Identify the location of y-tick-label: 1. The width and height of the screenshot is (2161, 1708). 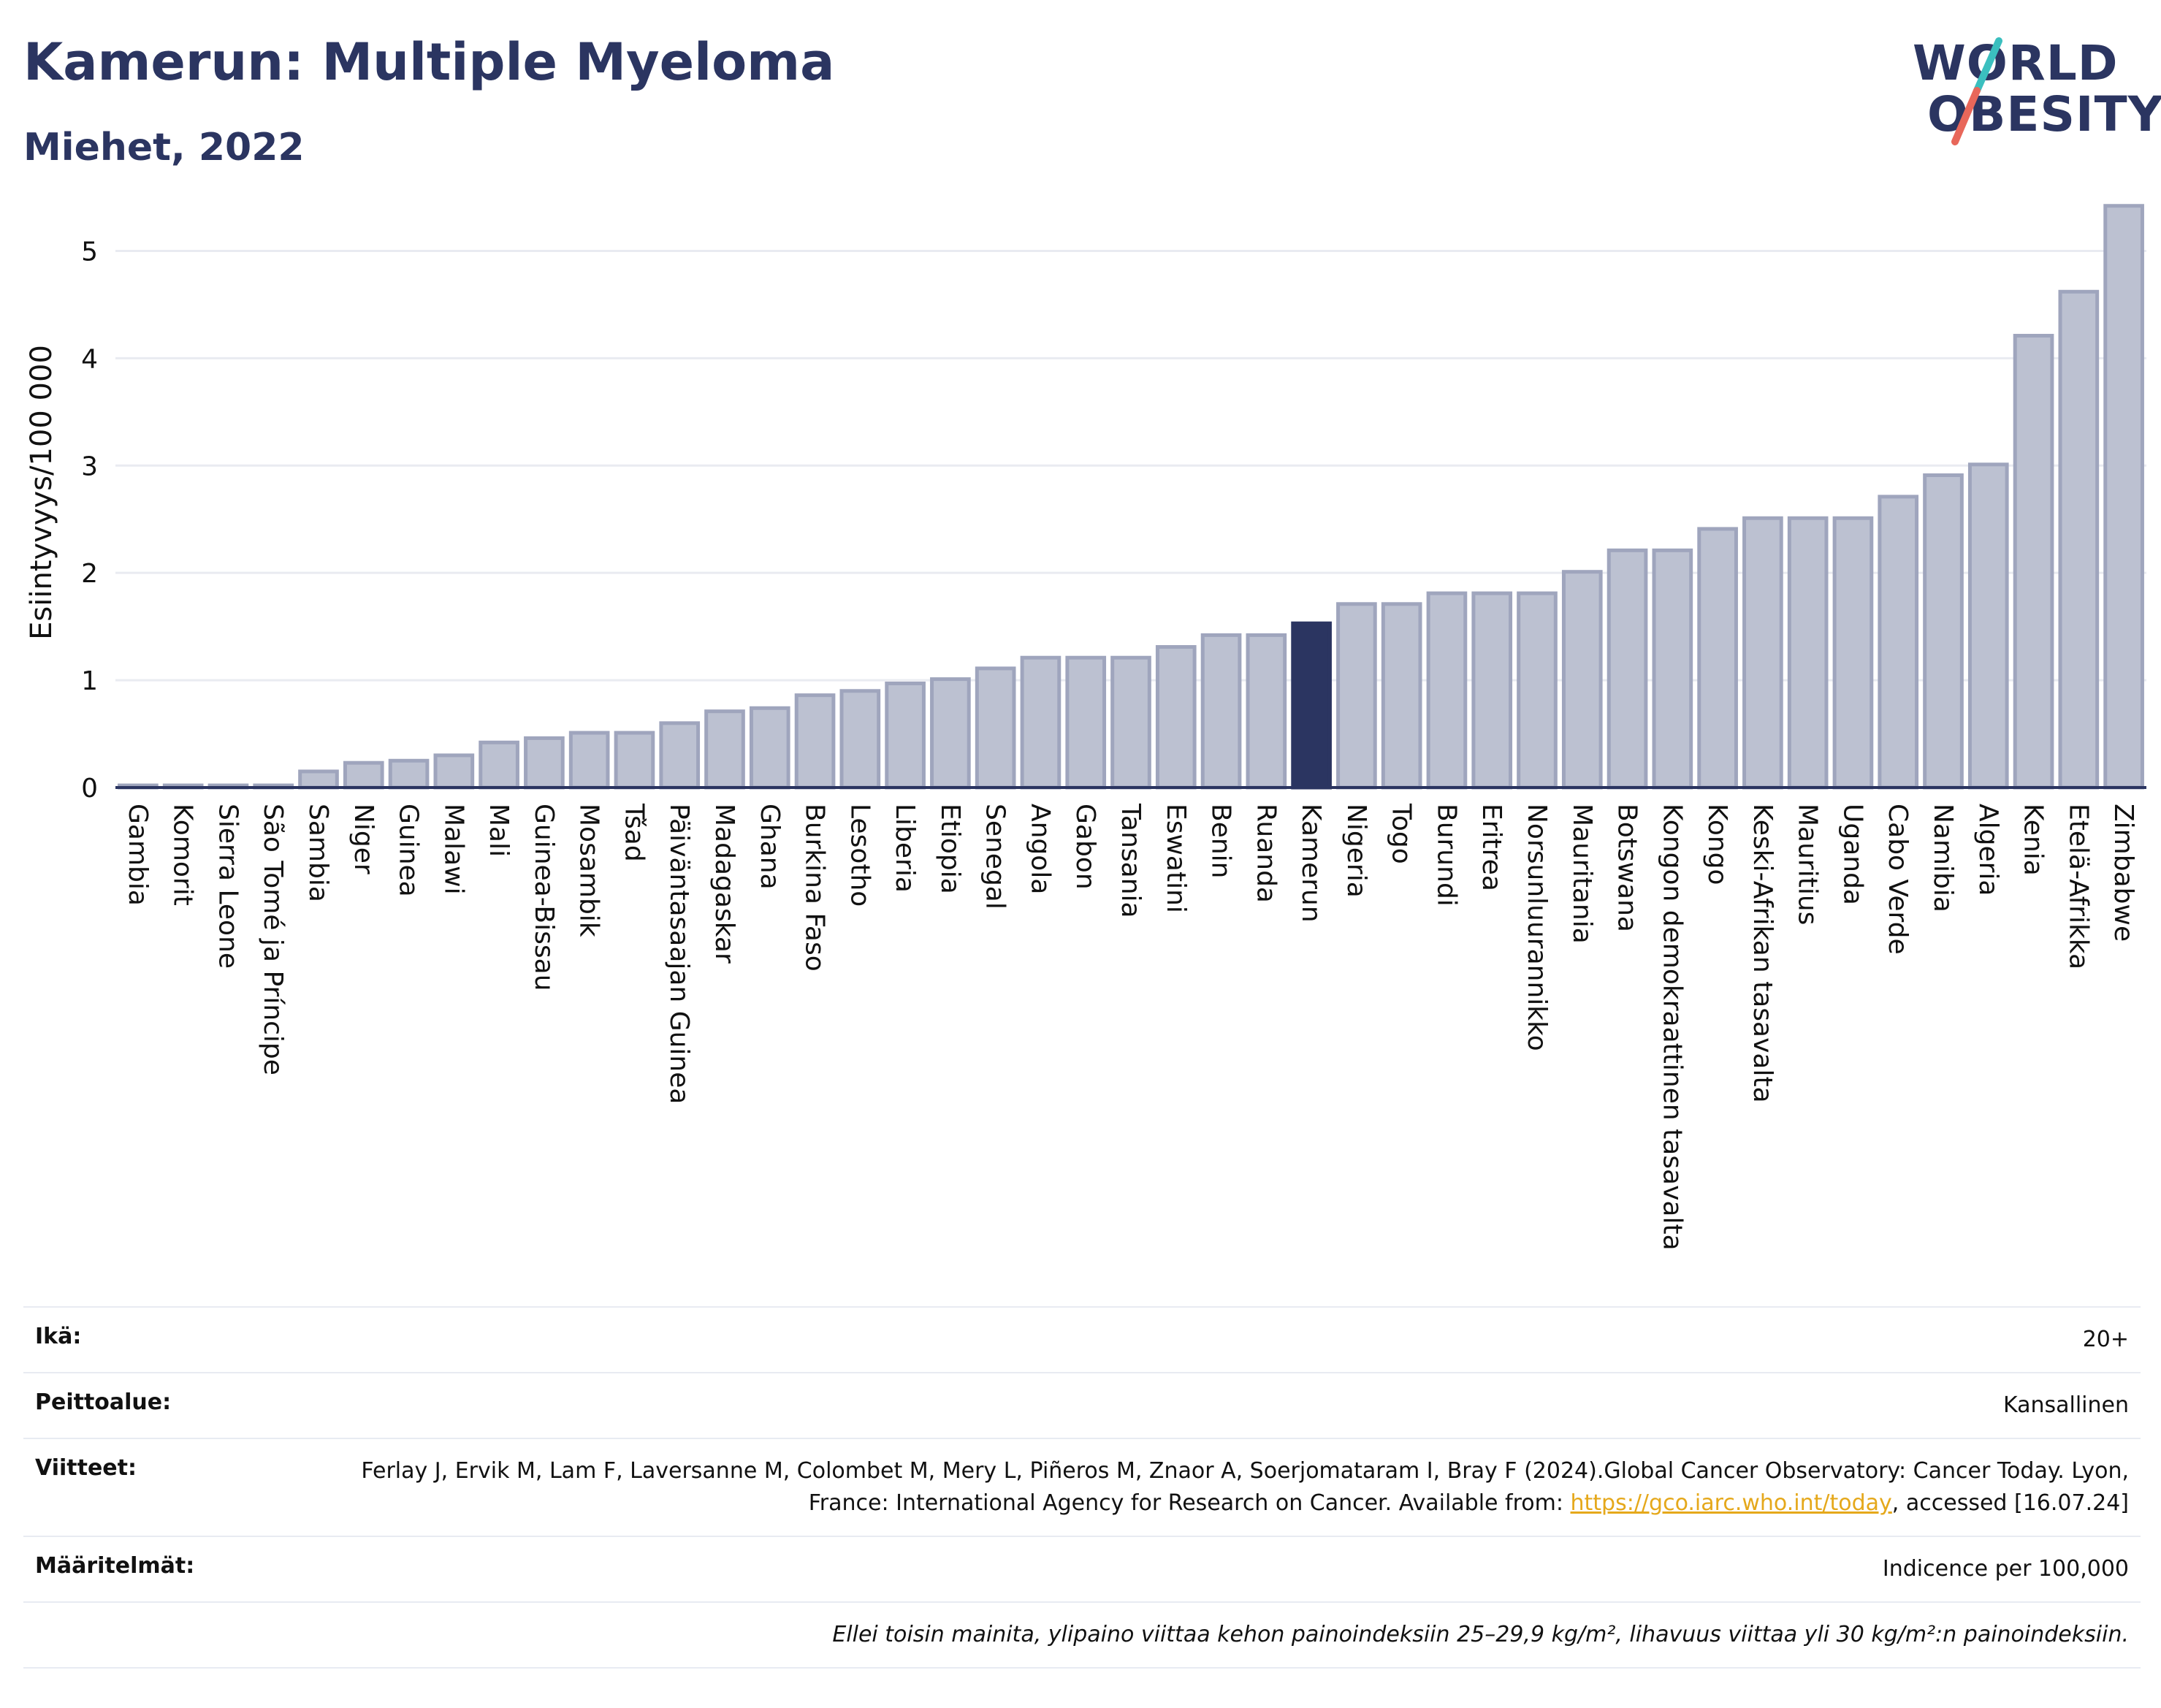
(89, 681).